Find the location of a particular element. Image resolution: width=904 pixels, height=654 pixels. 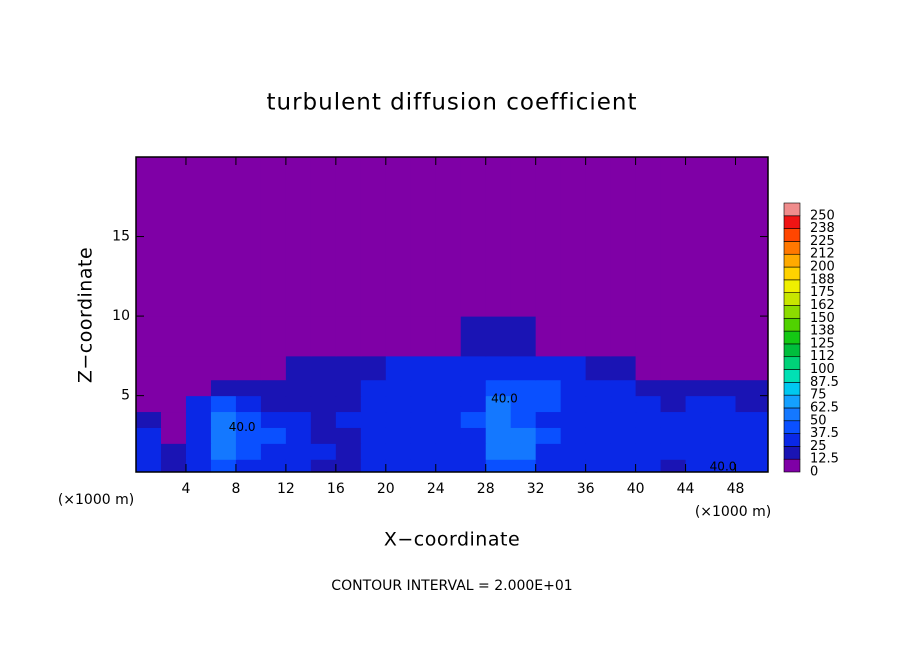

contour-label: 40.0 is located at coordinates (723, 467).